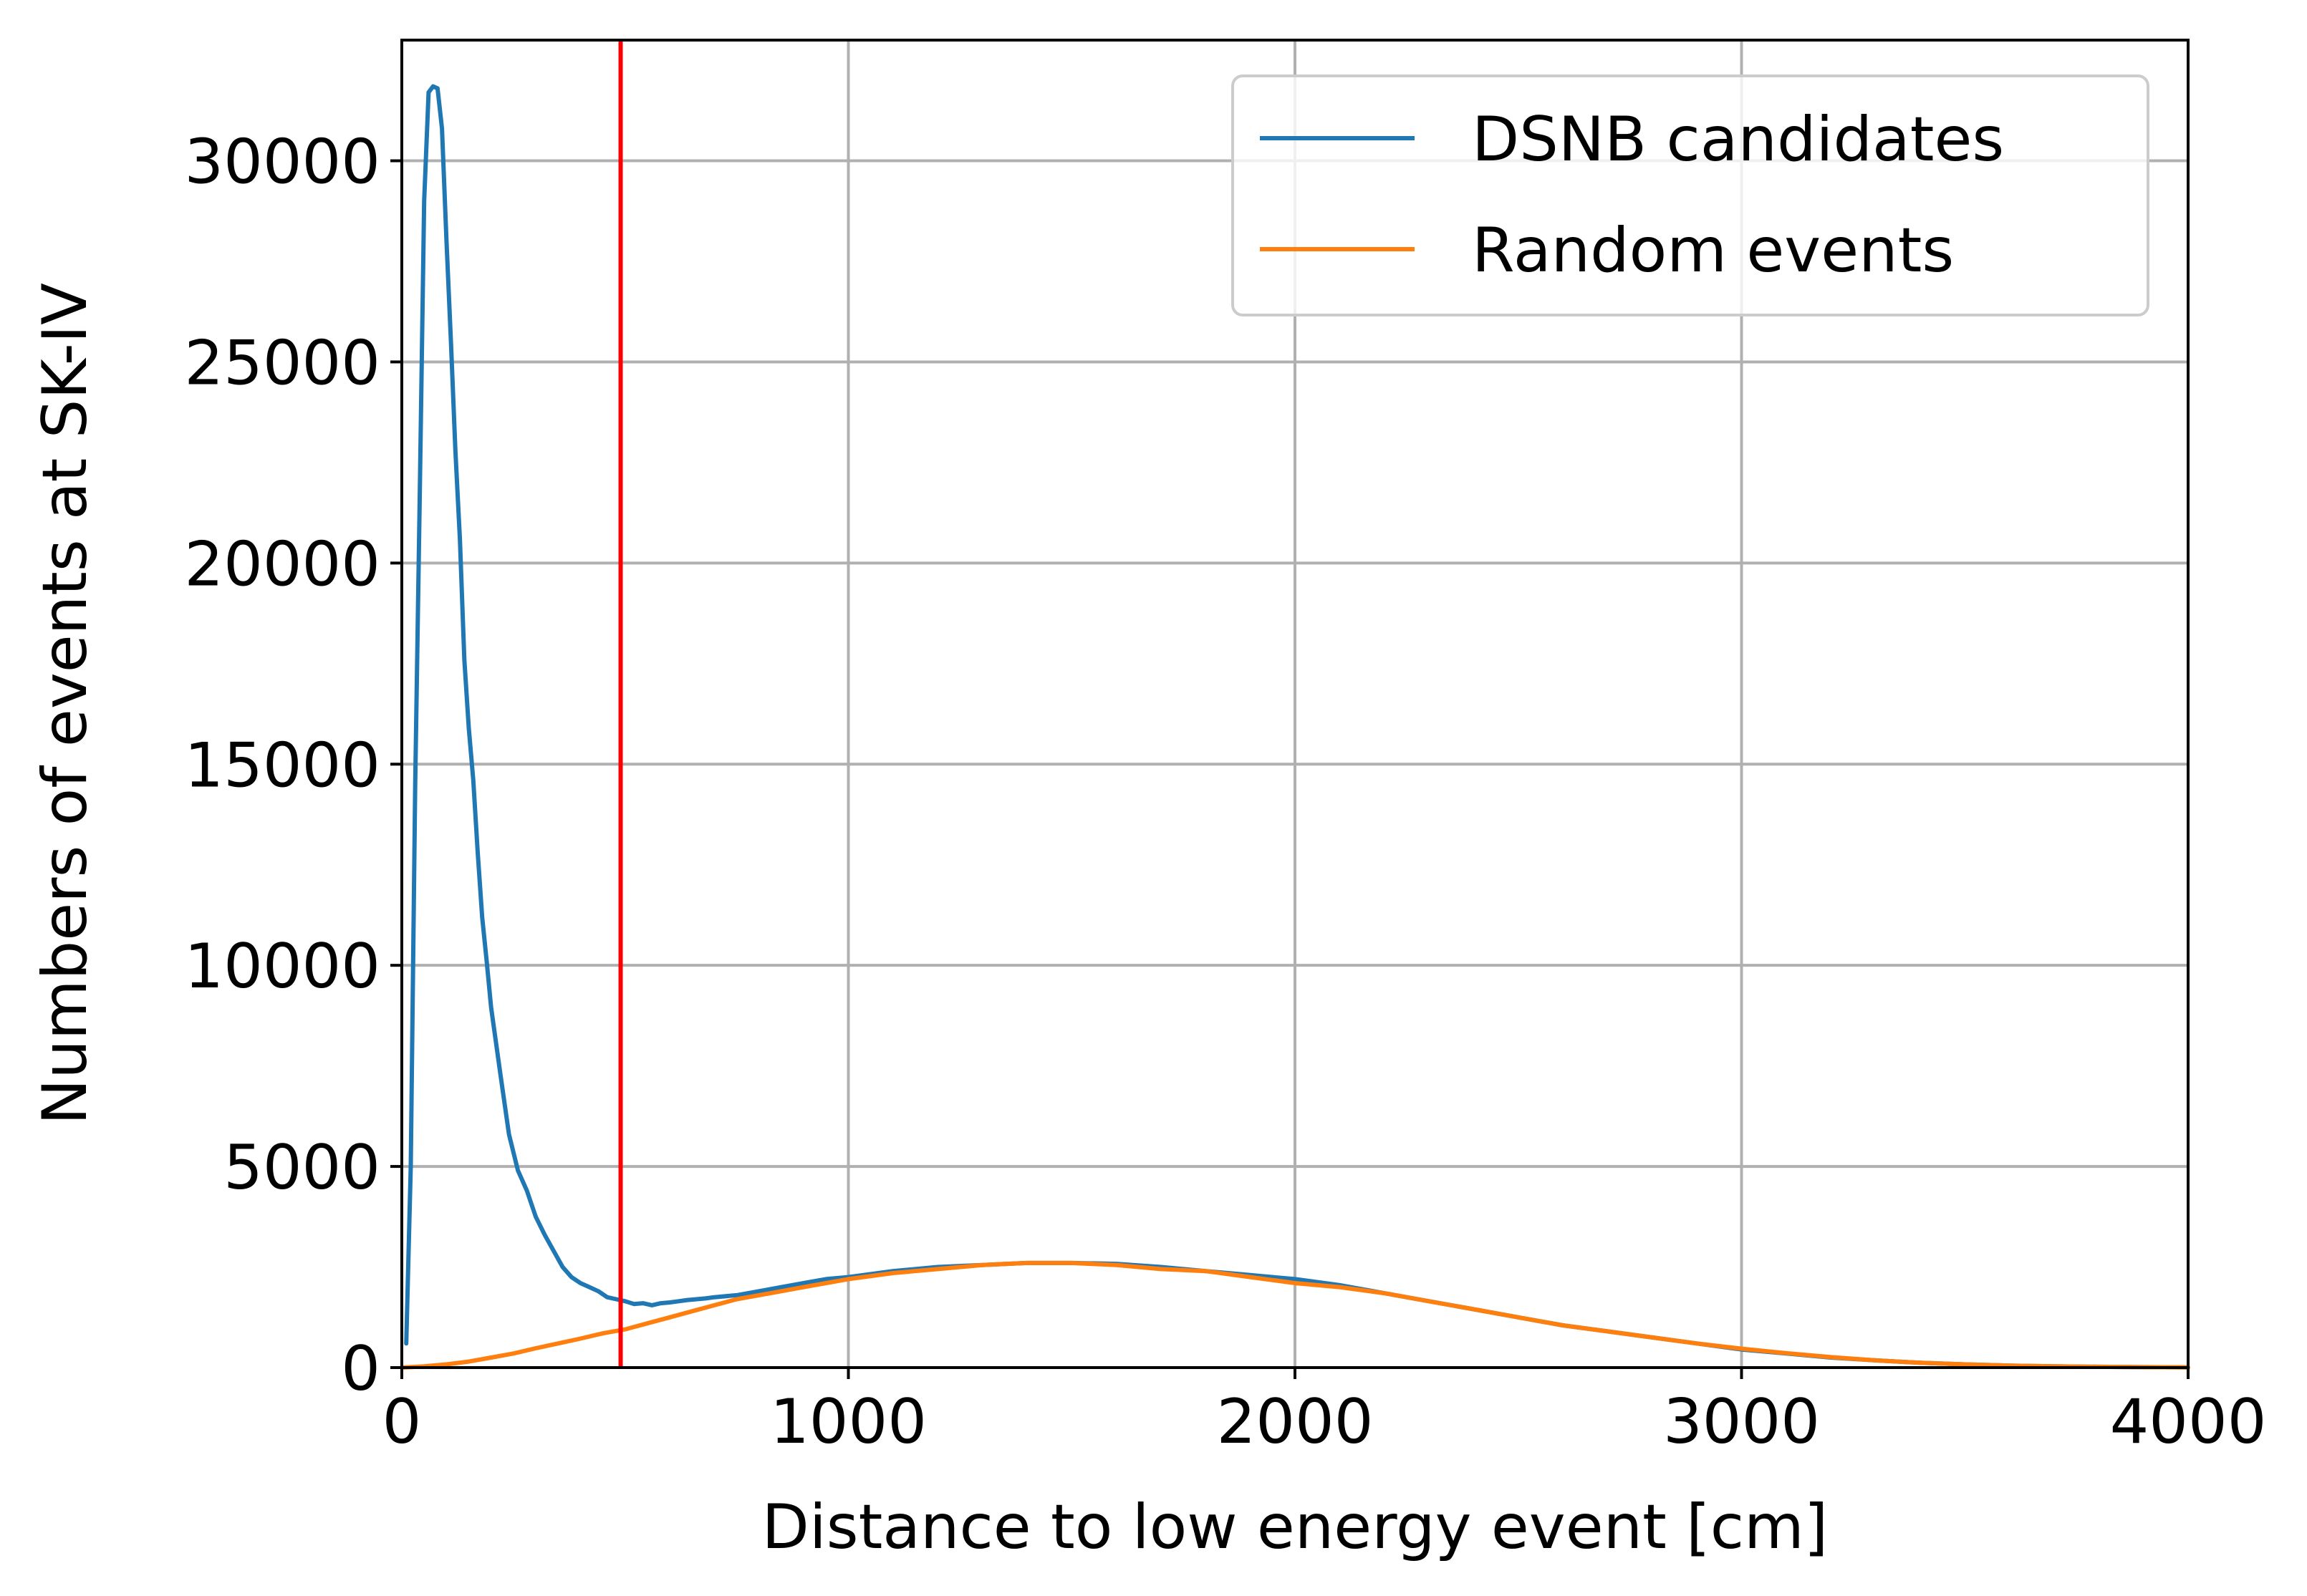 This screenshot has height=1596, width=2307. What do you see at coordinates (282, 765) in the screenshot?
I see `y-tick-label: 15000` at bounding box center [282, 765].